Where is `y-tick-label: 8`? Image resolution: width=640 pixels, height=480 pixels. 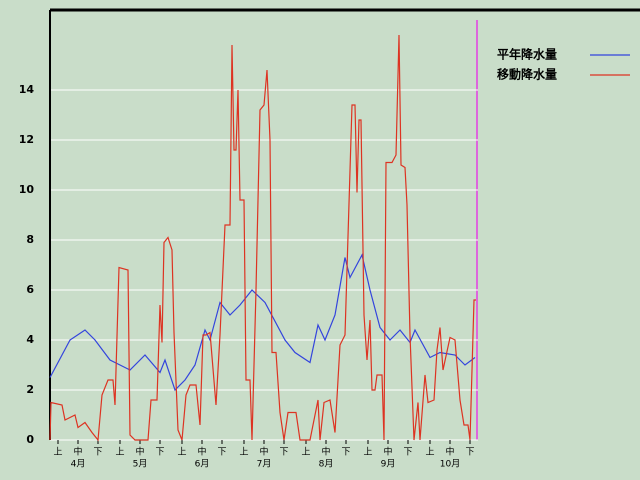
y-tick-label: 8 is located at coordinates (30, 239).